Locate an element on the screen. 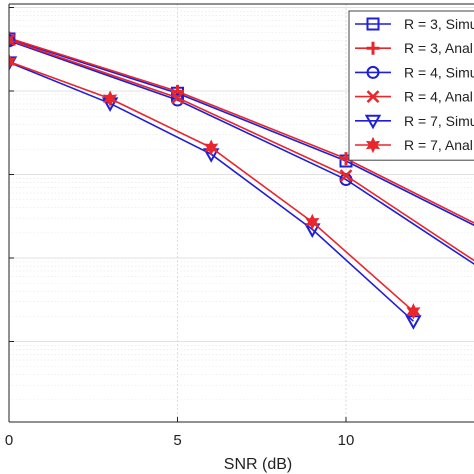 This screenshot has width=474, height=474. legend-entry: R = 7, Anal is located at coordinates (414, 145).